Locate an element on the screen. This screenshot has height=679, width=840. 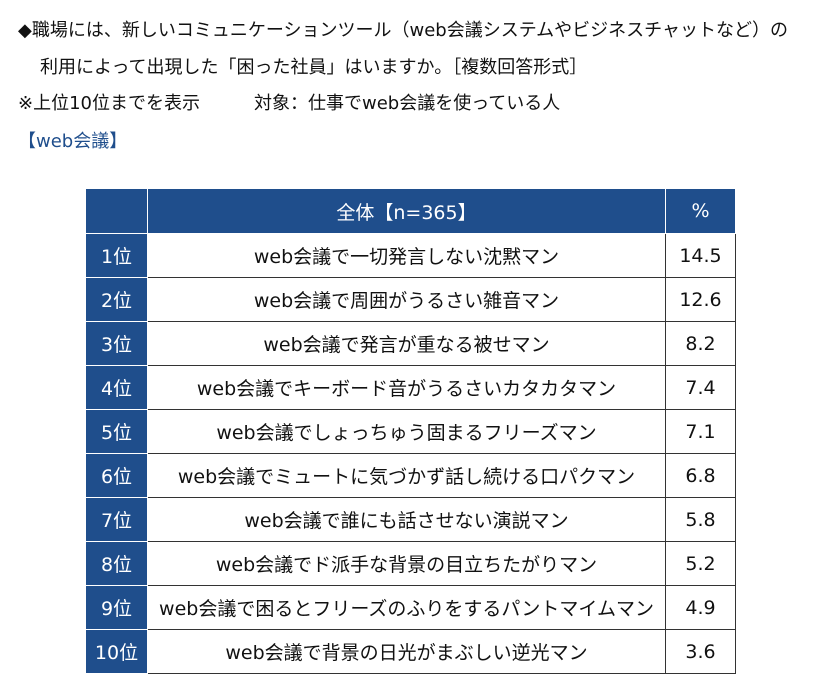
table-row: 5位 web会議でしょっちゅう固まるフリーズマン 7.1 is located at coordinates (410, 431).